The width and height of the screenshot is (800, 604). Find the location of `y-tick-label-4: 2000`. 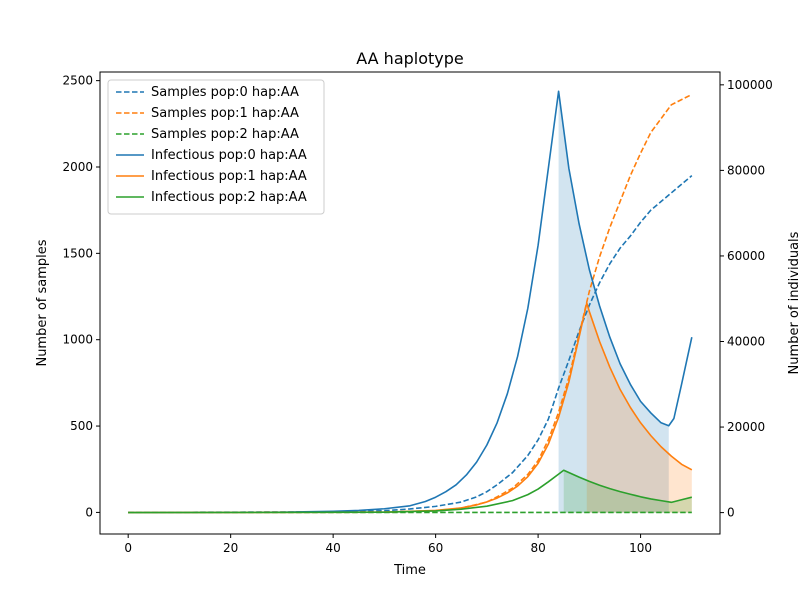

y-tick-label-4: 2000 is located at coordinates (77, 167).